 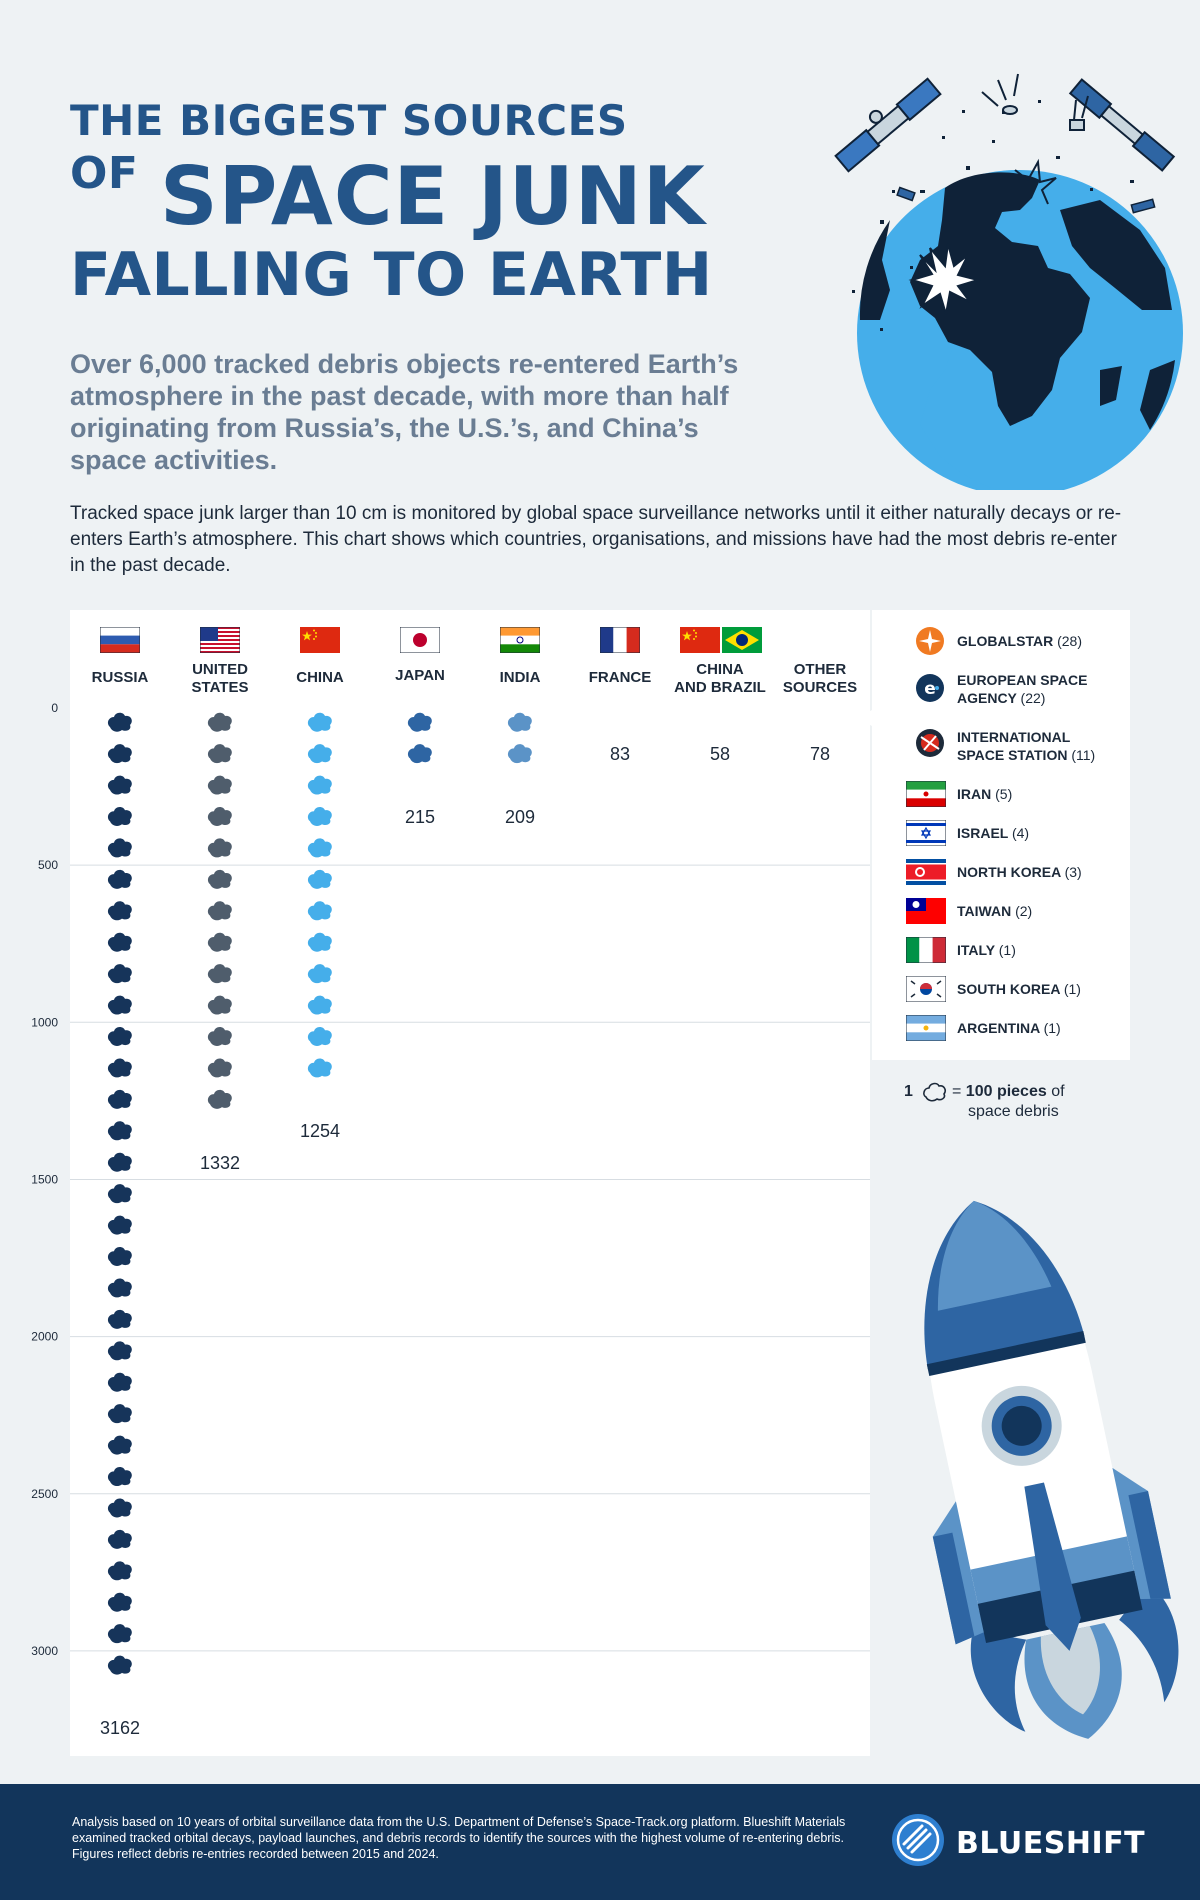 What do you see at coordinates (420, 675) in the screenshot?
I see `label-japan: JAPAN` at bounding box center [420, 675].